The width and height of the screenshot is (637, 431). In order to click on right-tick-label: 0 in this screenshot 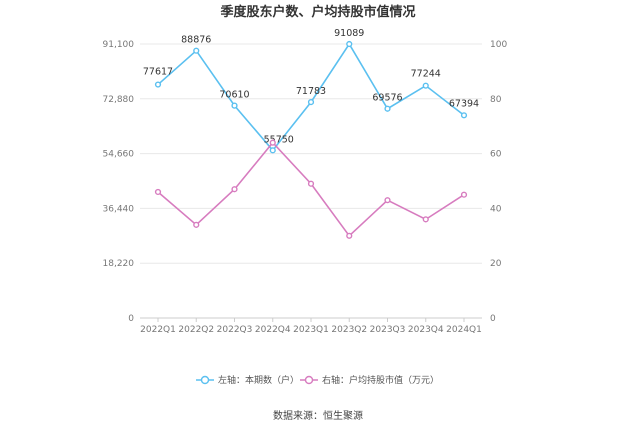, I will do `click(493, 319)`.